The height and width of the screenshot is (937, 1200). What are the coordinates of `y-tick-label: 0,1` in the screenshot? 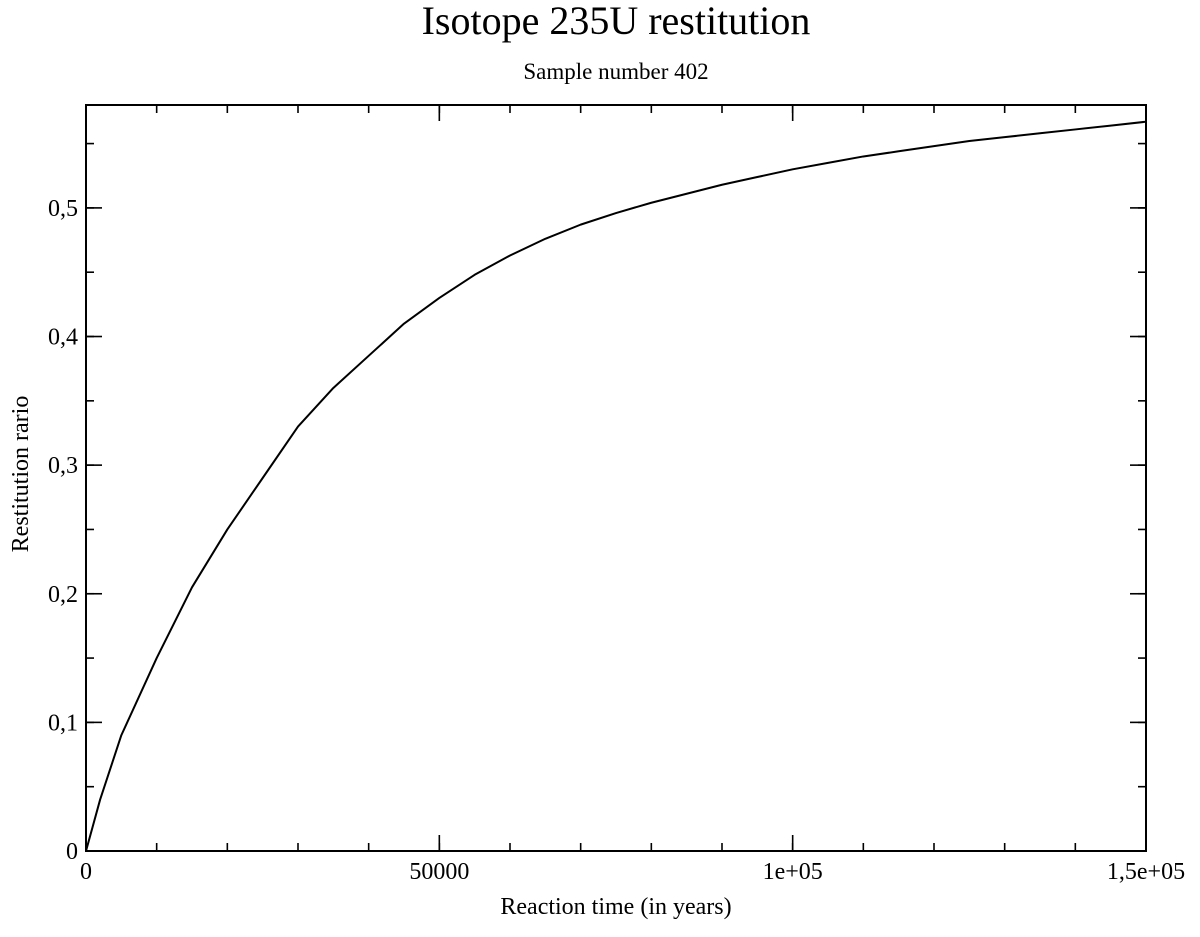 It's located at (63, 723).